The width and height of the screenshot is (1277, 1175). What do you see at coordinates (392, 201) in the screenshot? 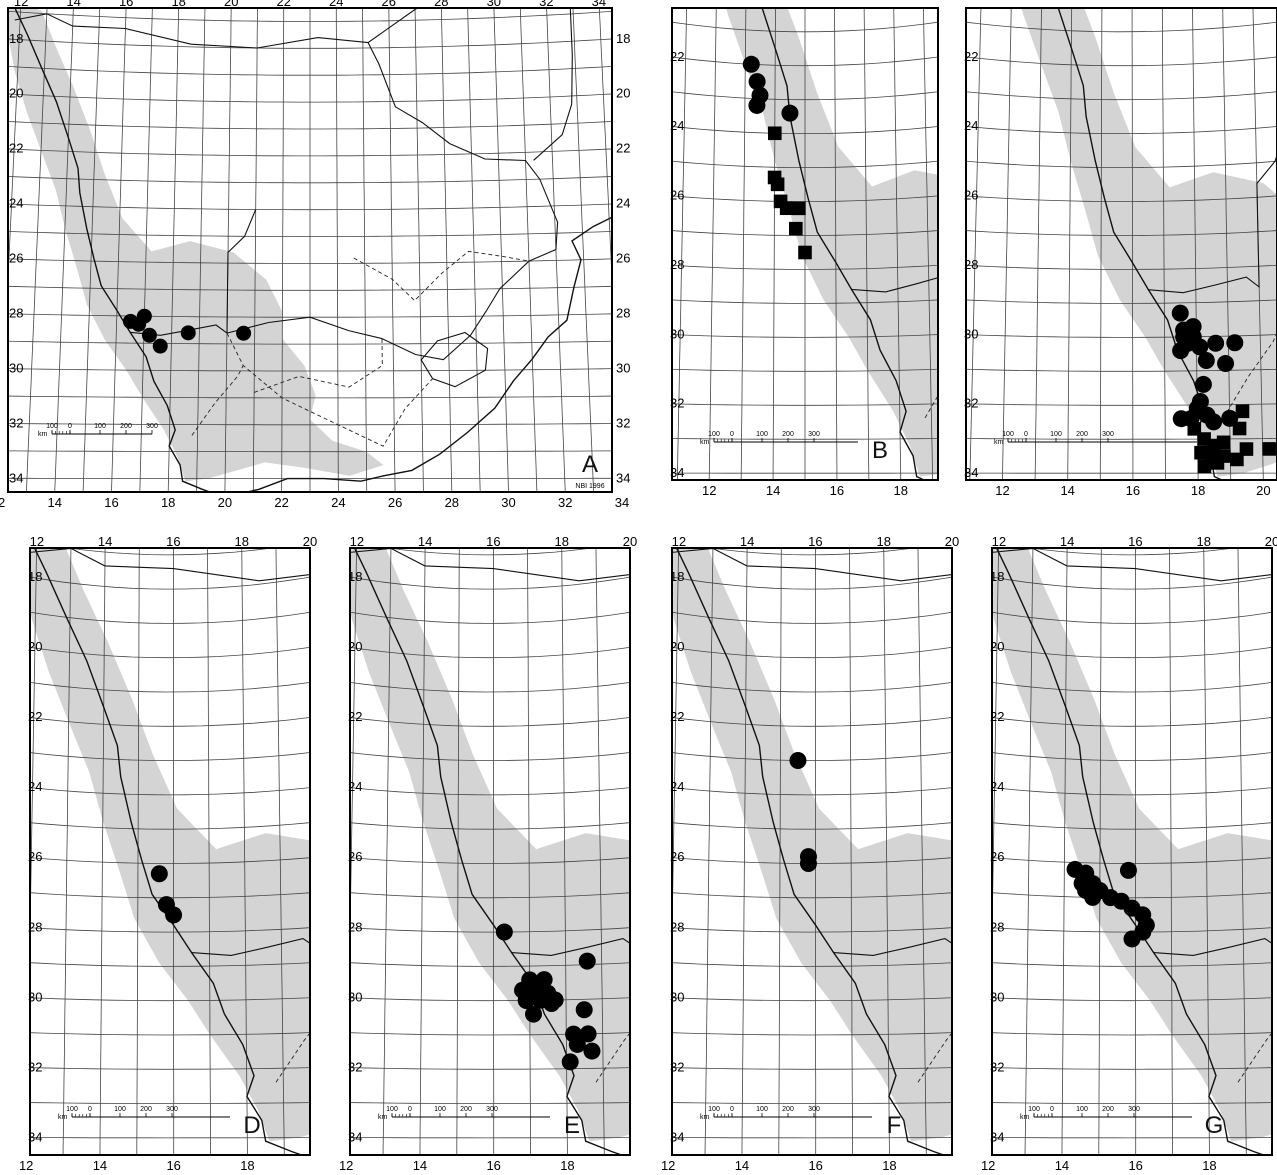
I see `national-border` at bounding box center [392, 201].